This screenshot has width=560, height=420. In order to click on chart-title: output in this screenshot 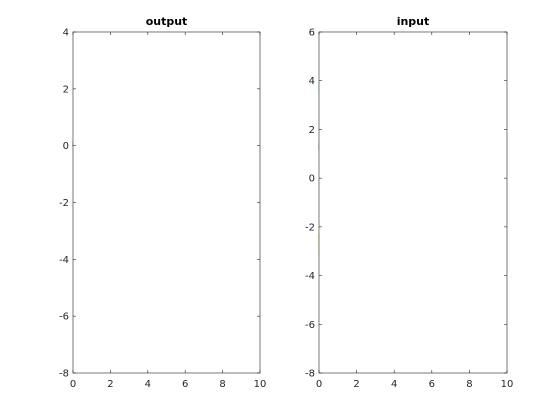, I will do `click(167, 21)`.